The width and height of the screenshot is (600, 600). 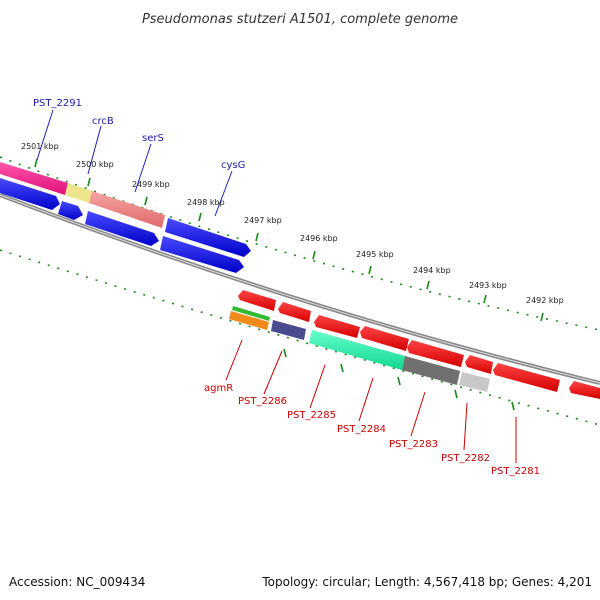 What do you see at coordinates (399, 379) in the screenshot?
I see `lower-major-ticks` at bounding box center [399, 379].